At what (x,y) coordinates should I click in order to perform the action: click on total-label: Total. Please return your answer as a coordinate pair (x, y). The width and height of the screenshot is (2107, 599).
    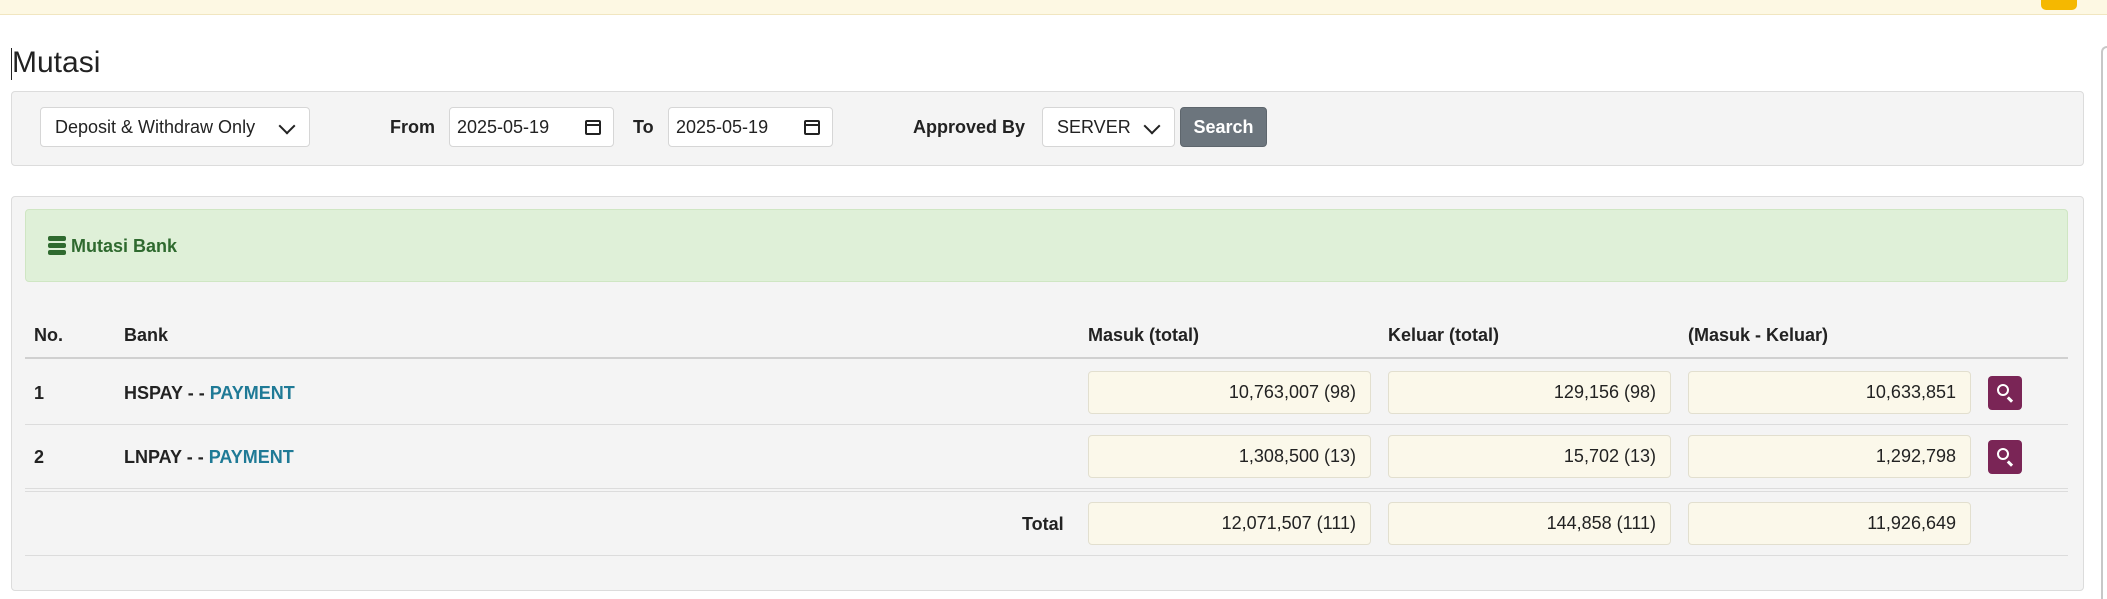
    Looking at the image, I should click on (1043, 524).